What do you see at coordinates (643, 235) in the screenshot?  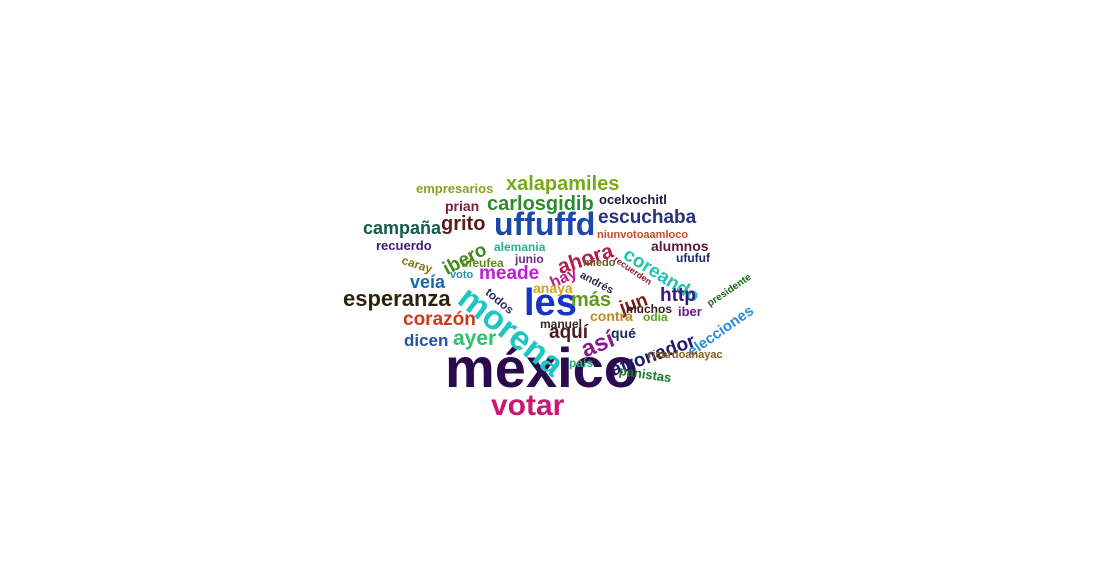 I see `word-niunvotoaamloco: niunvotoaamloco` at bounding box center [643, 235].